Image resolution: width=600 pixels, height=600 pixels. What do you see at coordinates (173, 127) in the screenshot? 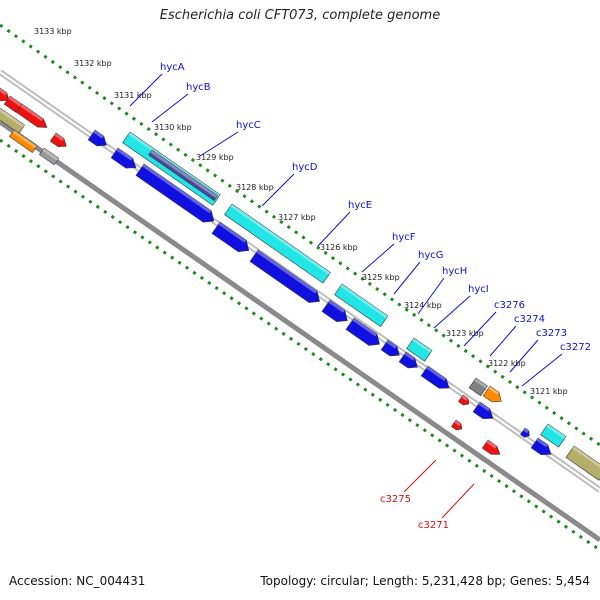
I see `ruler-tick-label: 3130 kbp` at bounding box center [173, 127].